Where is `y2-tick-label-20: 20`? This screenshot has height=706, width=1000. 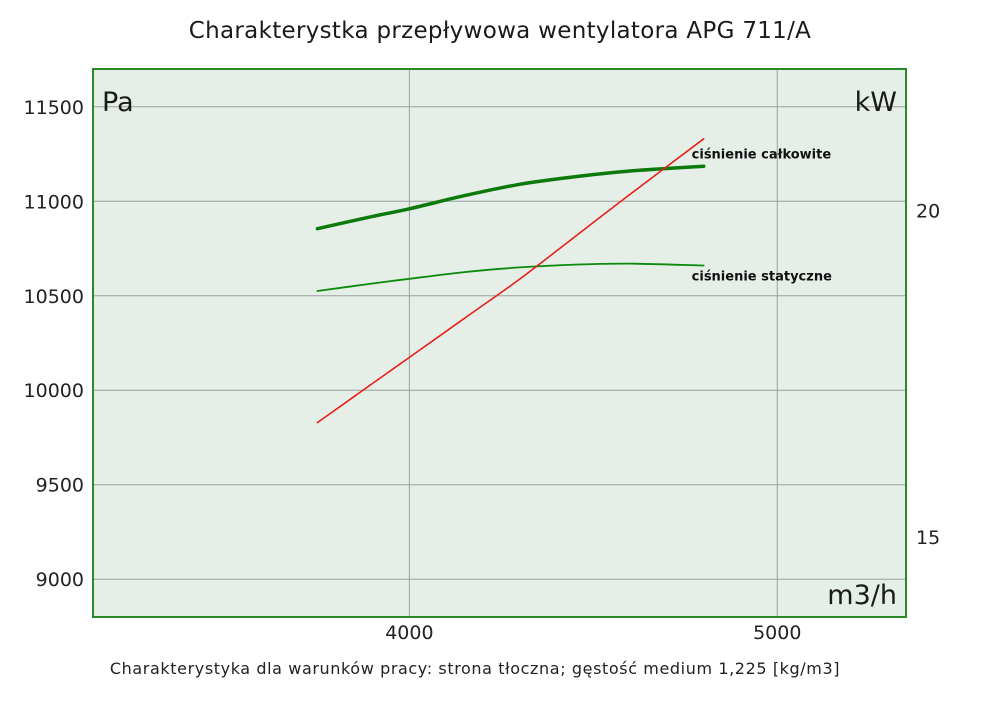
y2-tick-label-20: 20 is located at coordinates (928, 212).